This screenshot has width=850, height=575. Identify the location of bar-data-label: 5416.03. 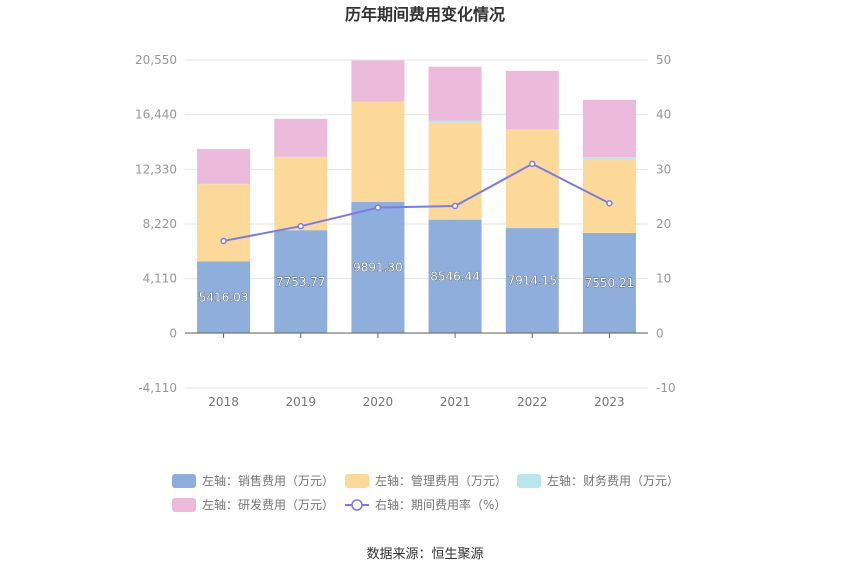
(224, 297).